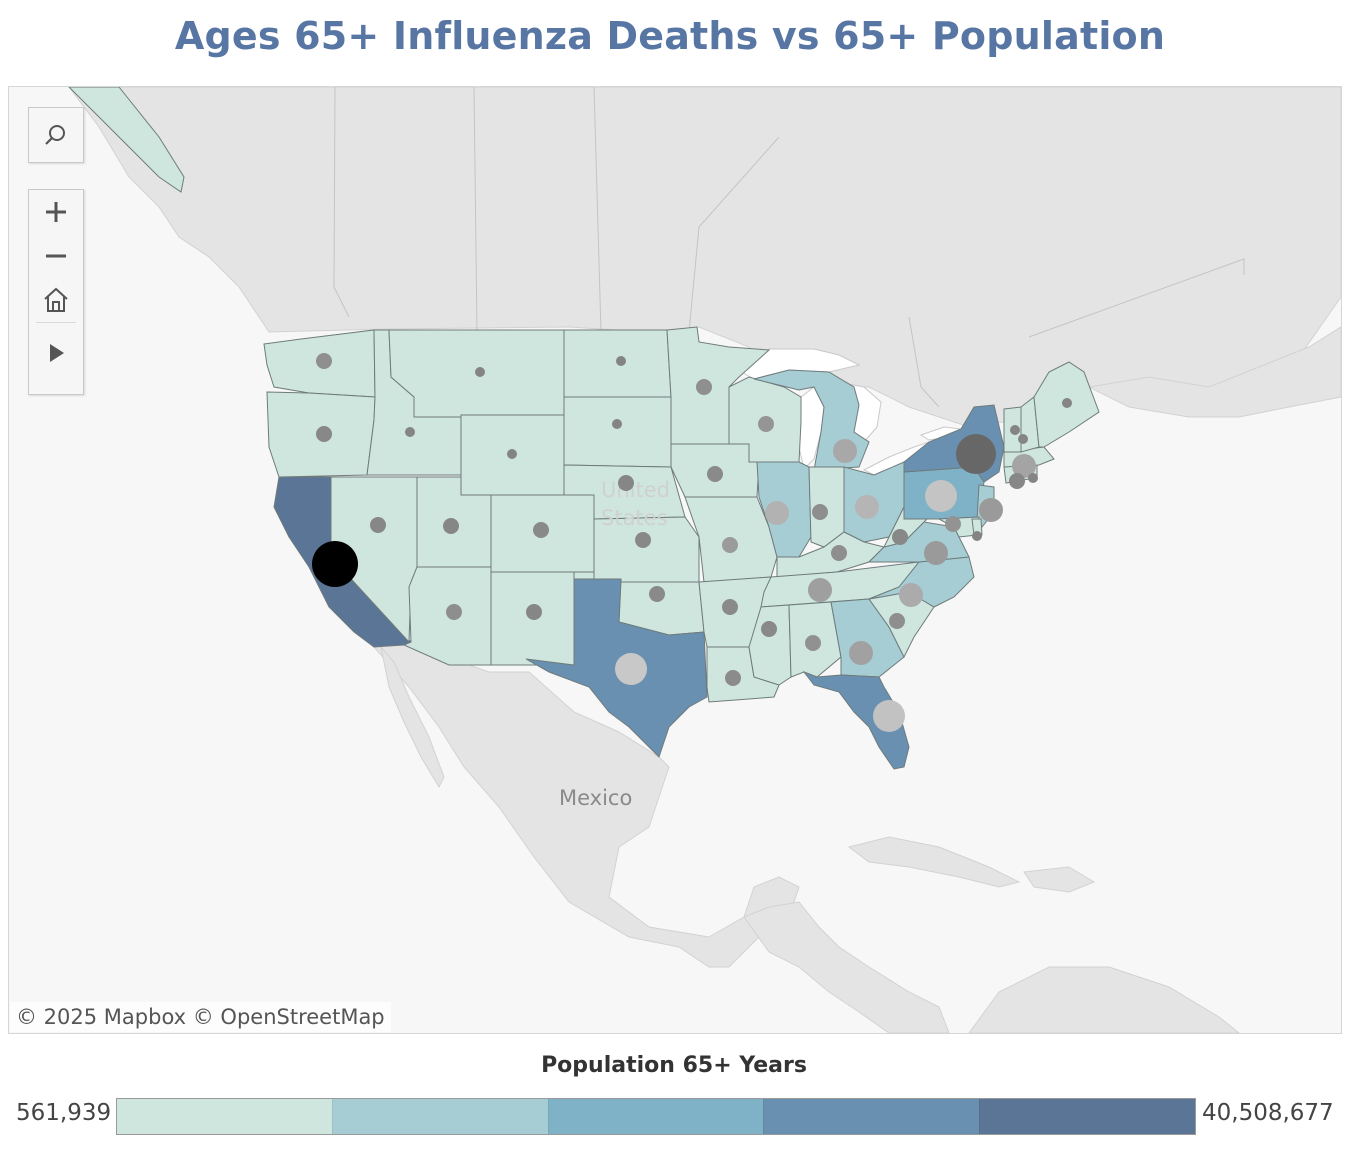  I want to click on death-marker-ME, so click(1067, 403).